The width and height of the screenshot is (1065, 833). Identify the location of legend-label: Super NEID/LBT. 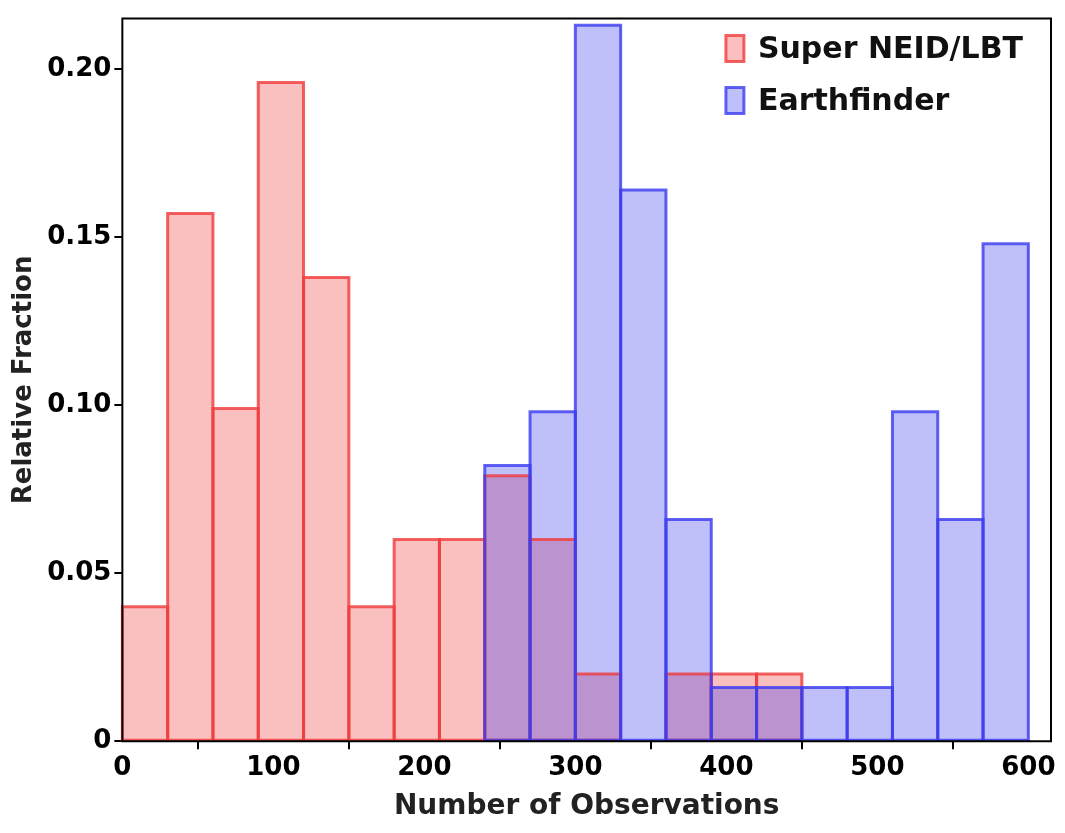
(890, 48).